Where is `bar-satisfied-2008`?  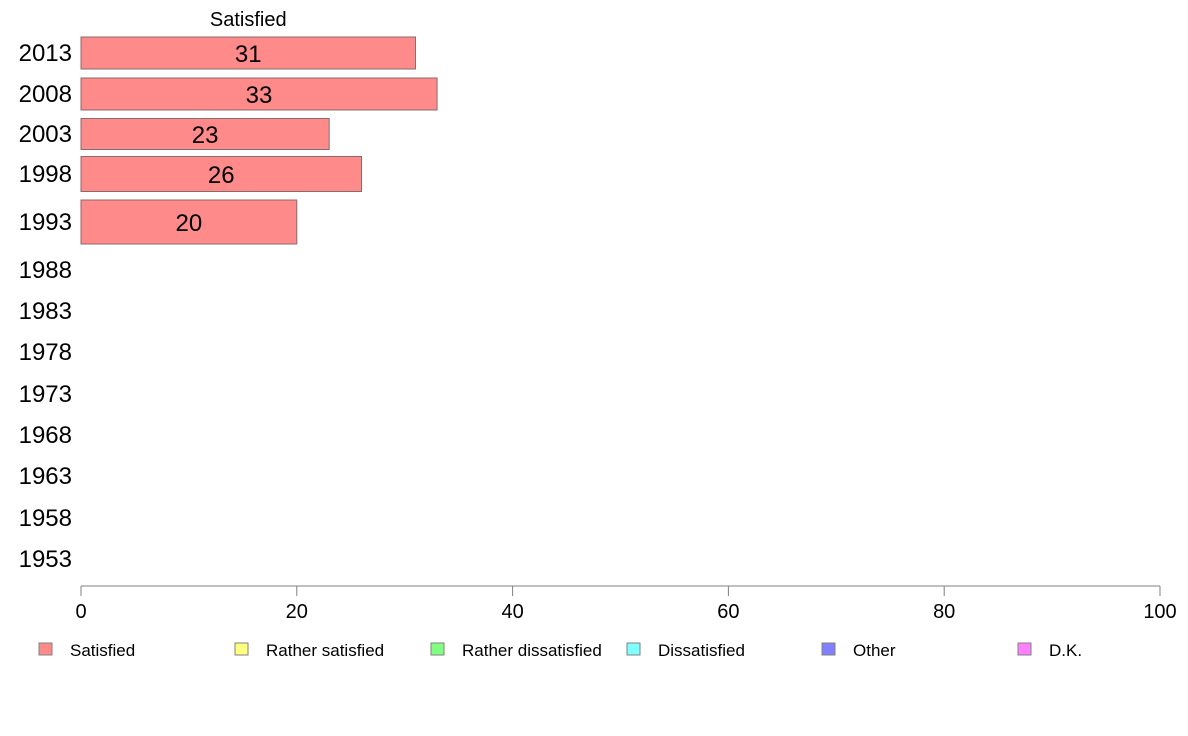 bar-satisfied-2008 is located at coordinates (259, 94).